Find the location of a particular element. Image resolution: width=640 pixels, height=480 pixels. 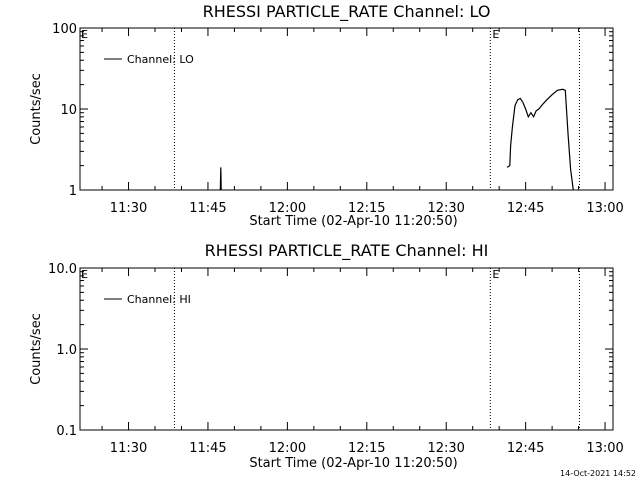

y-tick-label: 1 is located at coordinates (73, 191).